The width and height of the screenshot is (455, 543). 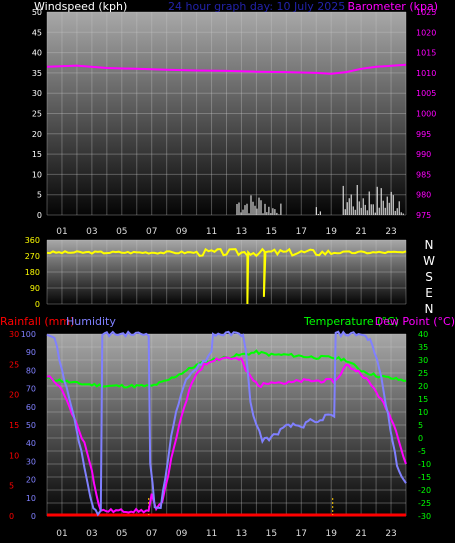 What do you see at coordinates (37, 174) in the screenshot?
I see `wind-tick-label: 10` at bounding box center [37, 174].